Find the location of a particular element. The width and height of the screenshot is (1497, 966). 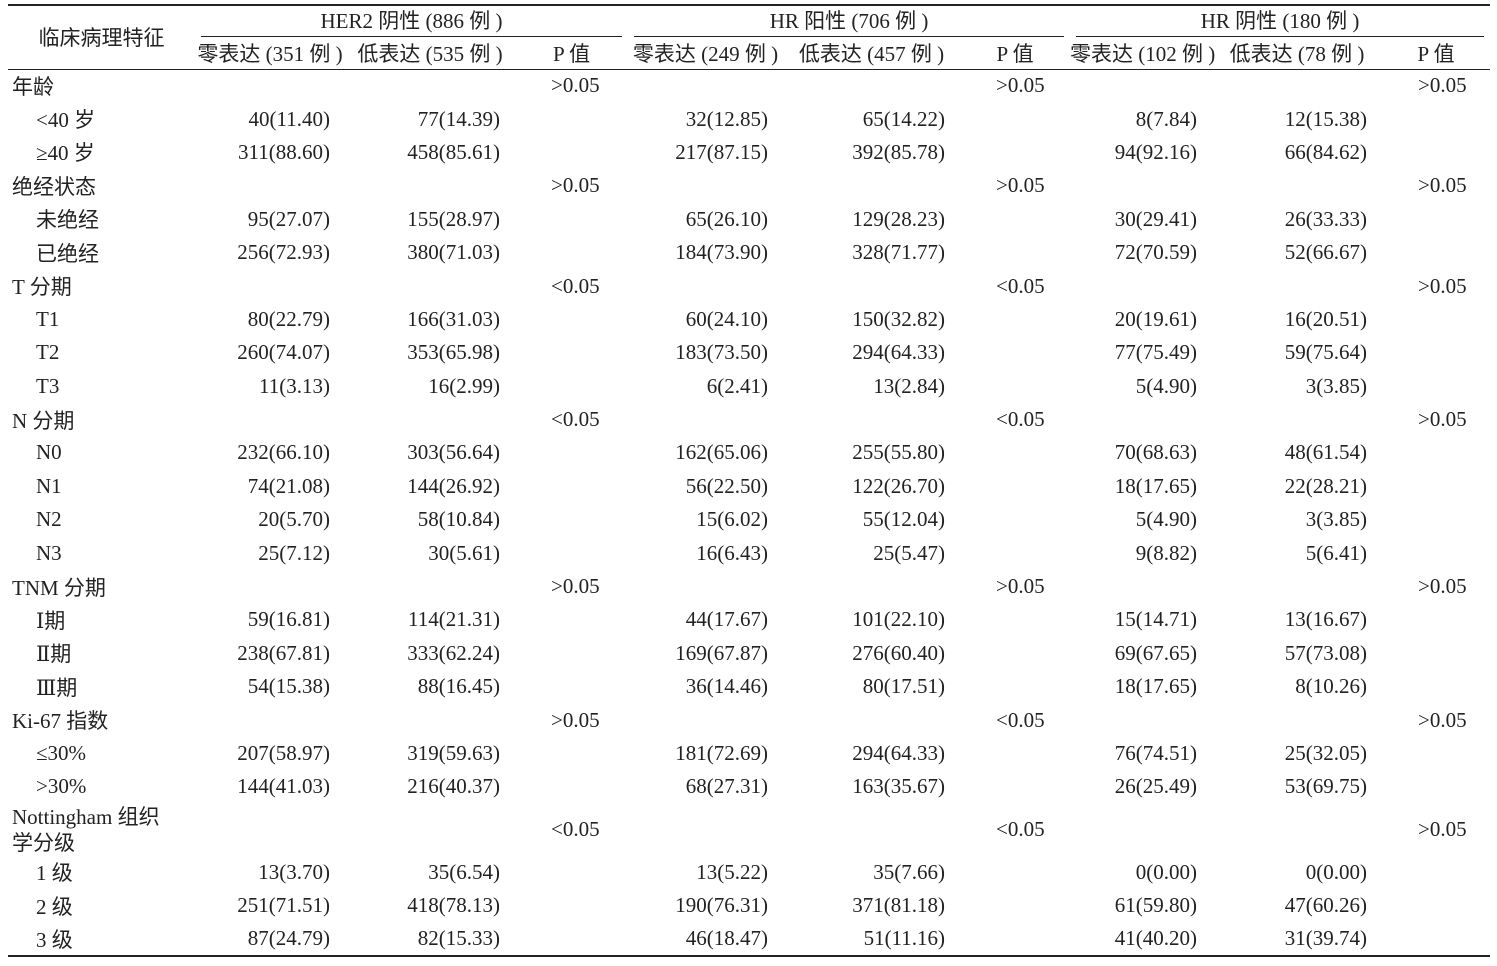

value-cell: 392(85.78) is located at coordinates (899, 151).